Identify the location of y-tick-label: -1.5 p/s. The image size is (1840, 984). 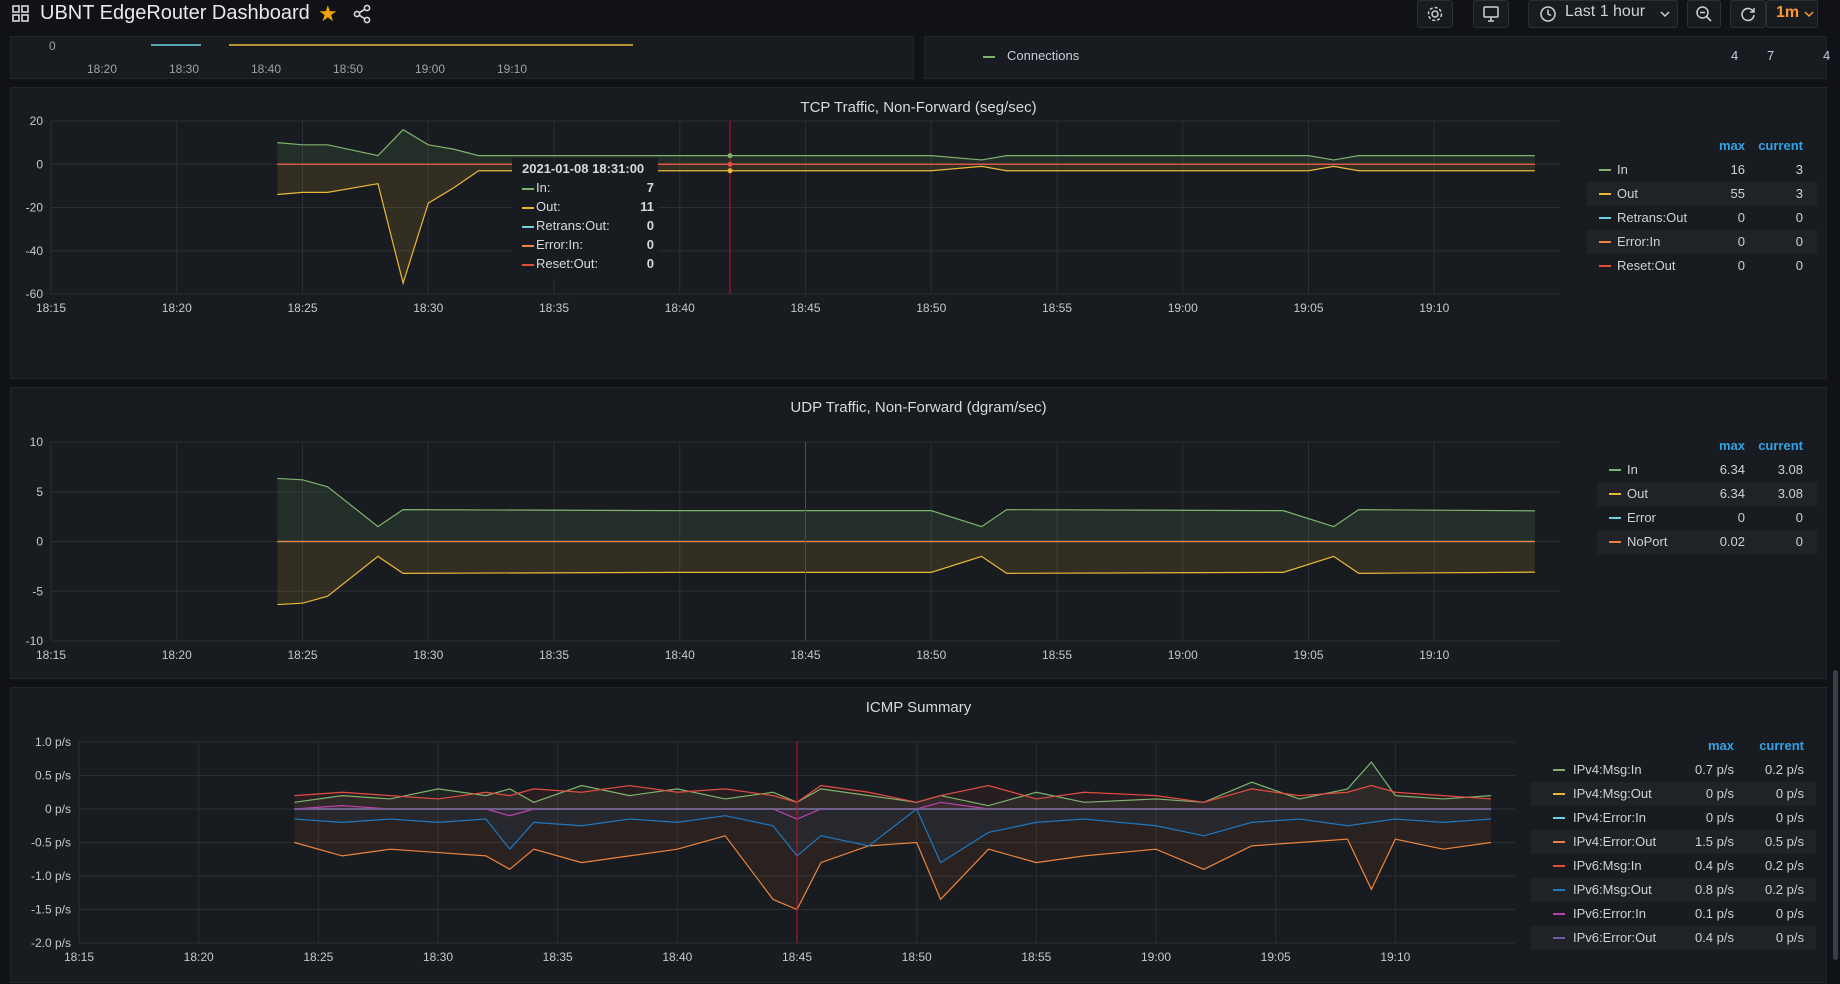
(51, 910).